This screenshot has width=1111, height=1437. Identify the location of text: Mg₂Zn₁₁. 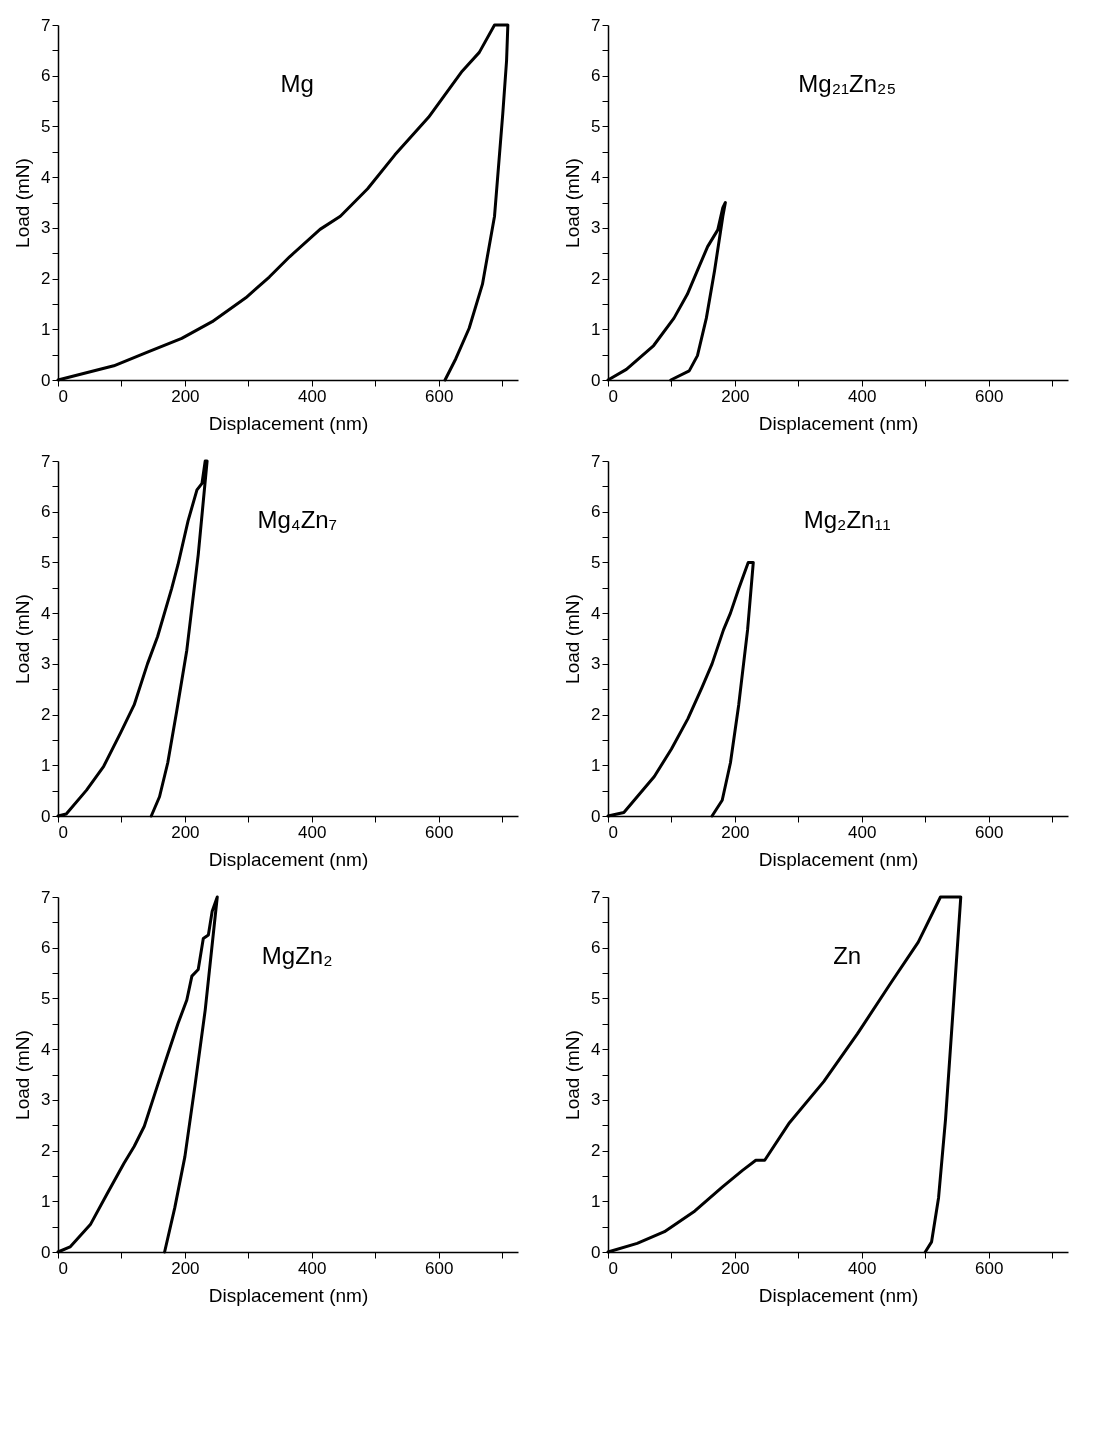
(847, 520).